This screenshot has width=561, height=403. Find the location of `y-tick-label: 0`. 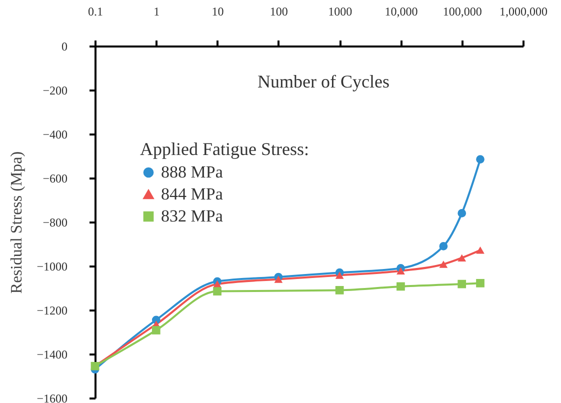

y-tick-label: 0 is located at coordinates (65, 47).